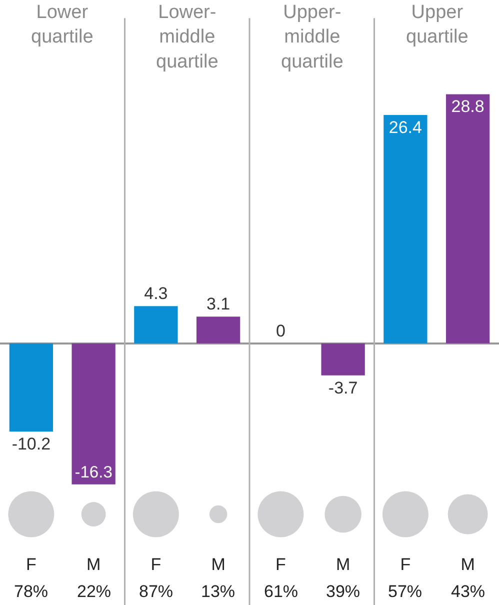  What do you see at coordinates (343, 591) in the screenshot?
I see `data-label: 39%` at bounding box center [343, 591].